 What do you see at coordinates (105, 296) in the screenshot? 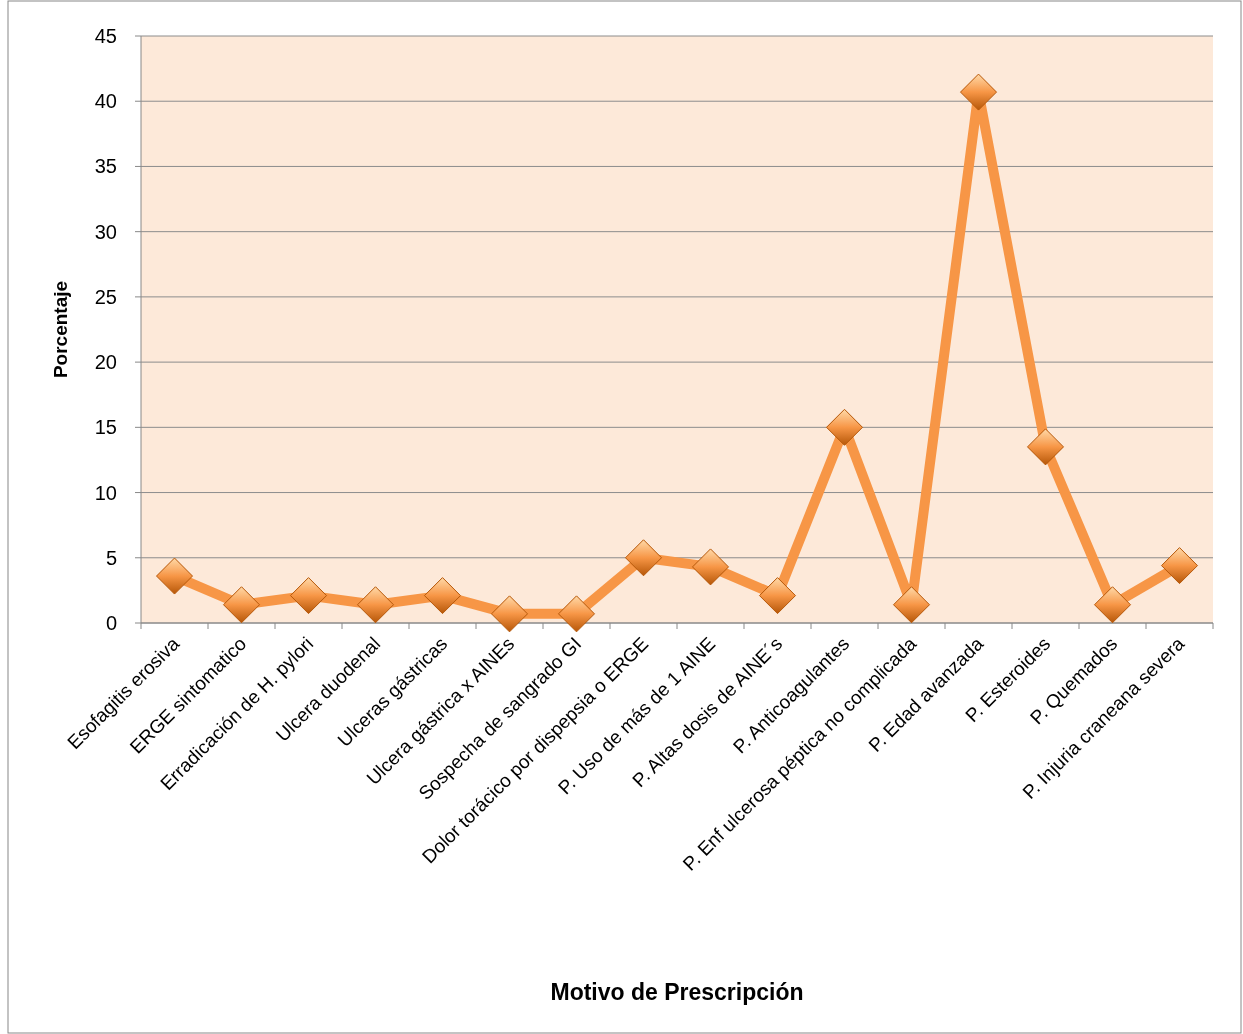
I see `y-tick-label: 25` at bounding box center [105, 296].